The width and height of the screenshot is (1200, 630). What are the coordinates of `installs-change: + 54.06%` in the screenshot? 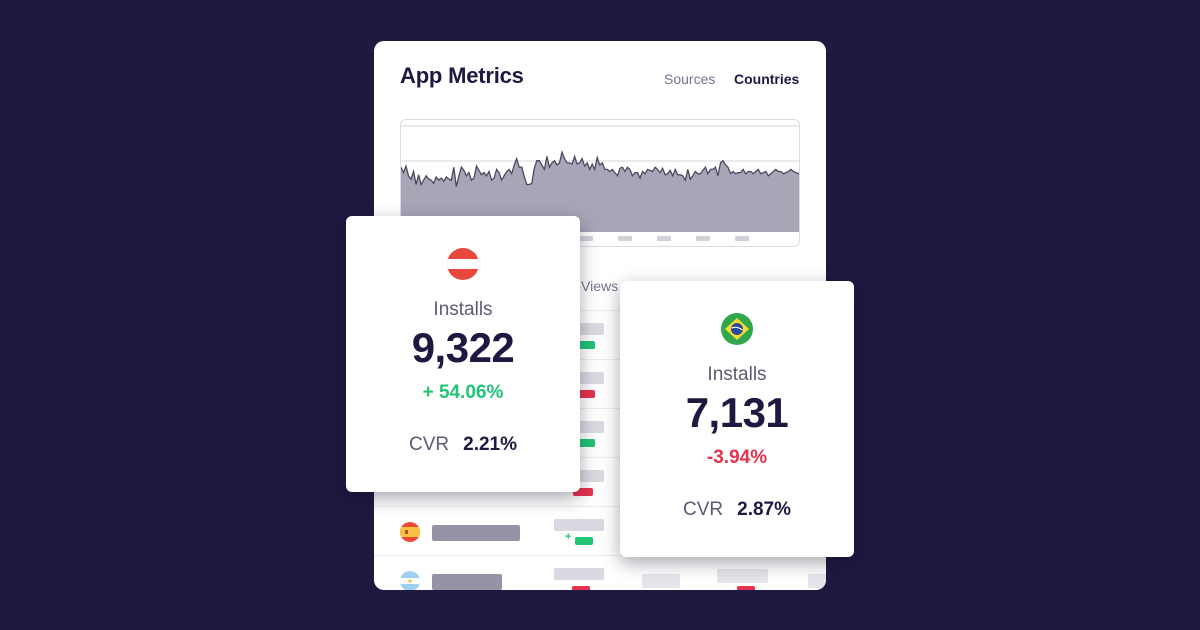 It's located at (463, 392).